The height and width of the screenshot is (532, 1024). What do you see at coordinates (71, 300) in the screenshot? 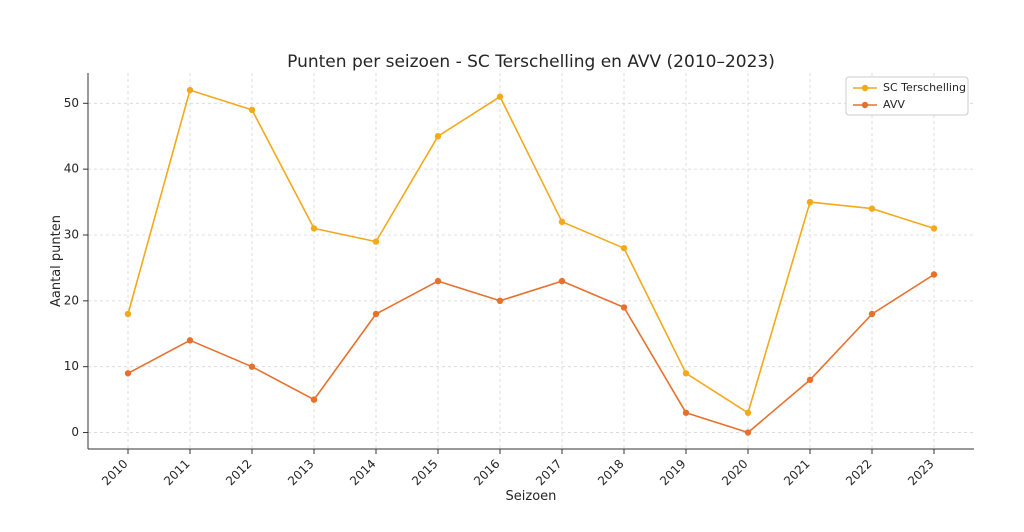
I see `y-tick-label: 20` at bounding box center [71, 300].